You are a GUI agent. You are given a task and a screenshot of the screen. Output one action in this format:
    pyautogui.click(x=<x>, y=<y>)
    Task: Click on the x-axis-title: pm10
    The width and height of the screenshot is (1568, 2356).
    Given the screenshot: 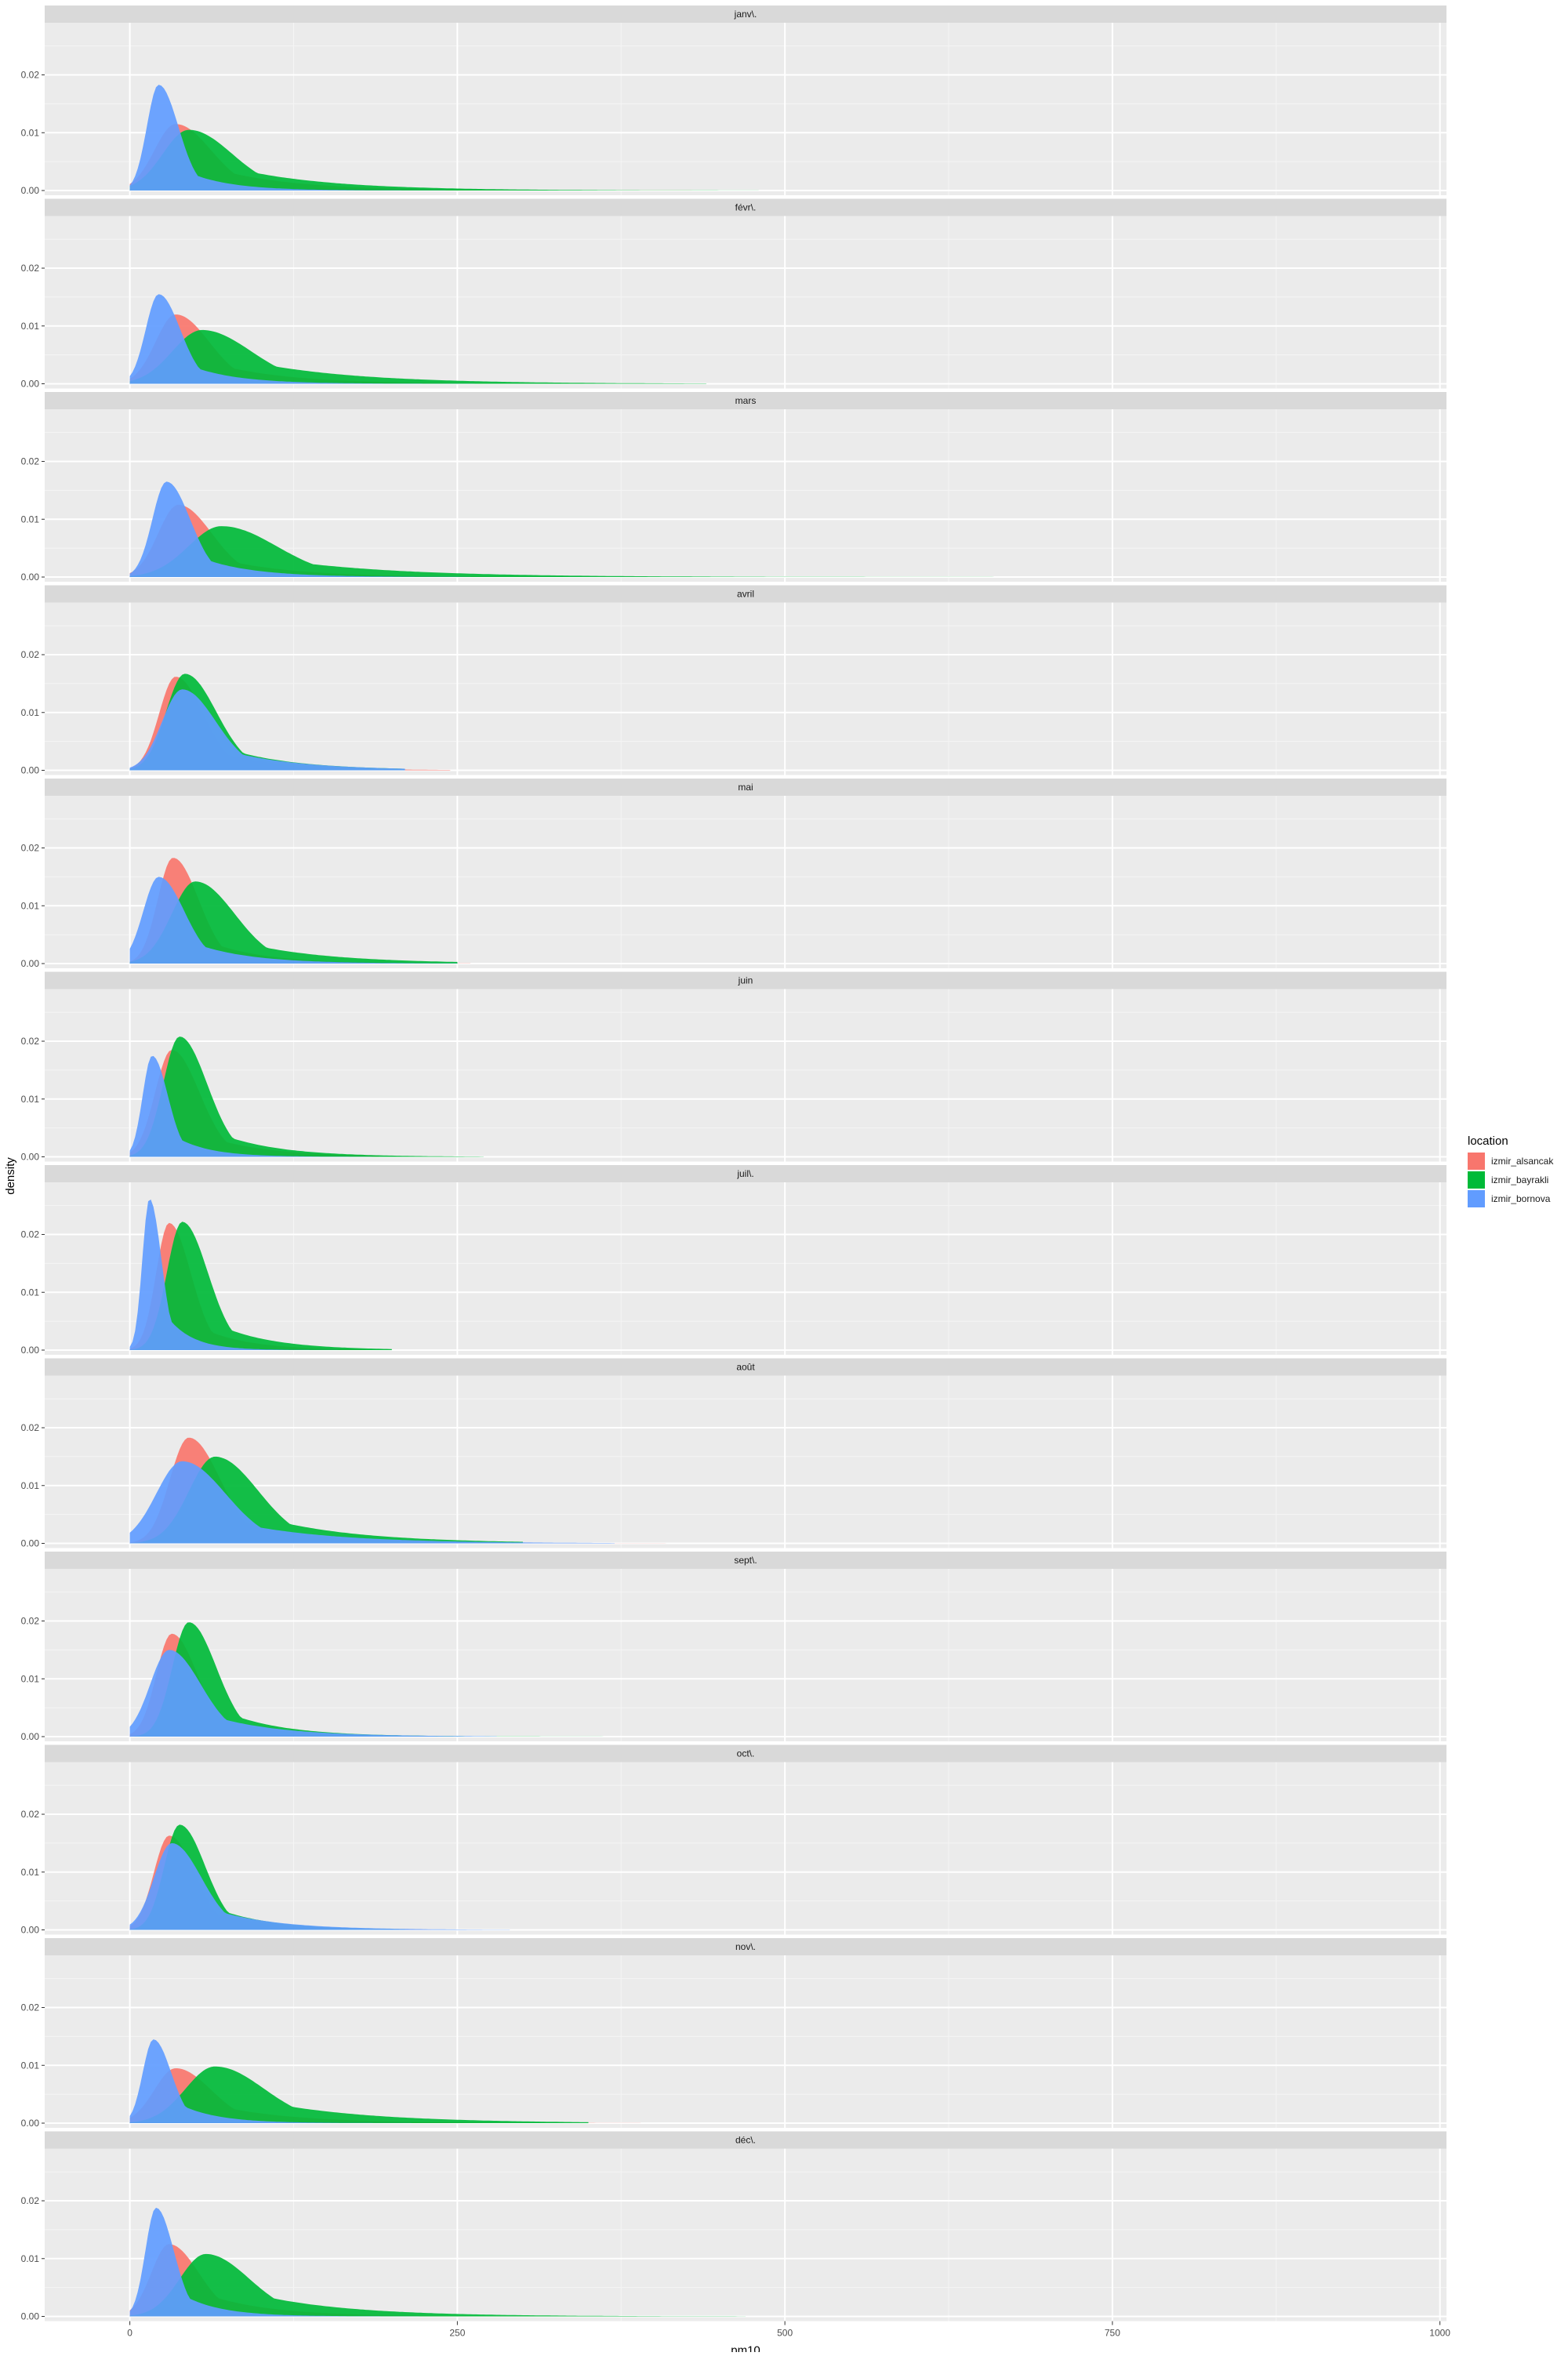 What is the action you would take?
    pyautogui.click(x=745, y=2348)
    